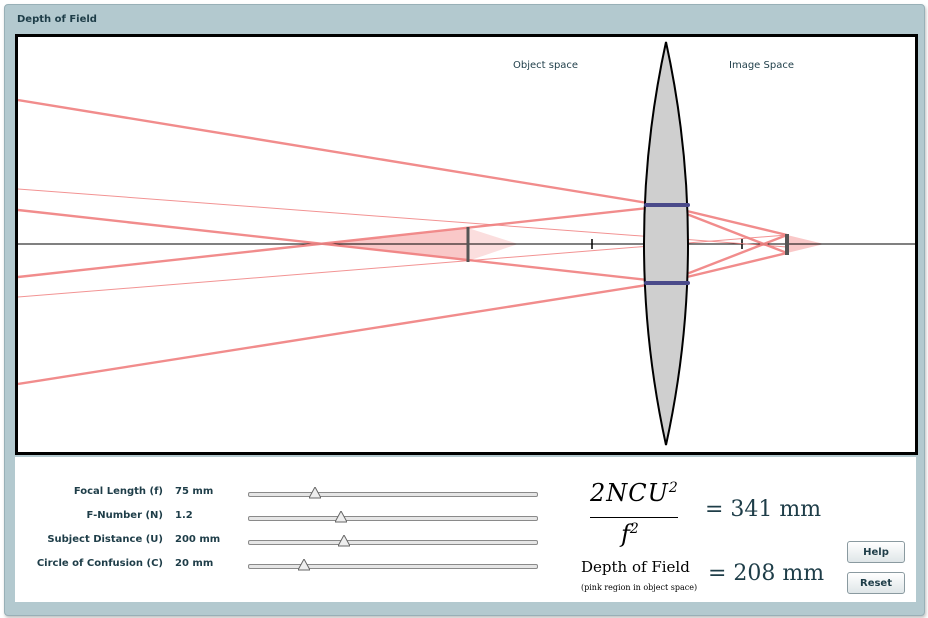 This screenshot has width=928, height=618. What do you see at coordinates (629, 493) in the screenshot?
I see `formula-numerator-text: 2NCU` at bounding box center [629, 493].